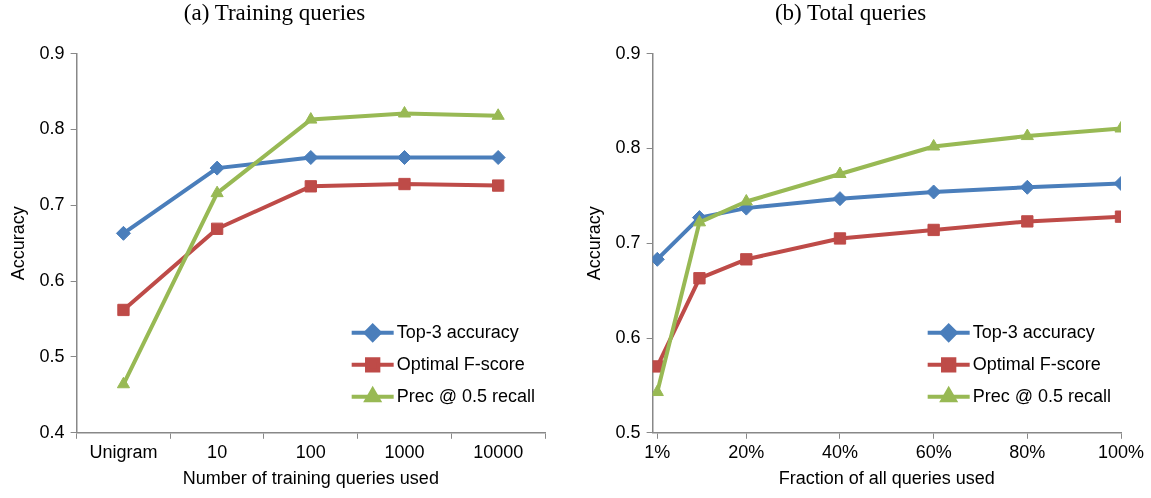 The height and width of the screenshot is (498, 1151). I want to click on x-axis-title: Fraction of all queries used, so click(886, 478).